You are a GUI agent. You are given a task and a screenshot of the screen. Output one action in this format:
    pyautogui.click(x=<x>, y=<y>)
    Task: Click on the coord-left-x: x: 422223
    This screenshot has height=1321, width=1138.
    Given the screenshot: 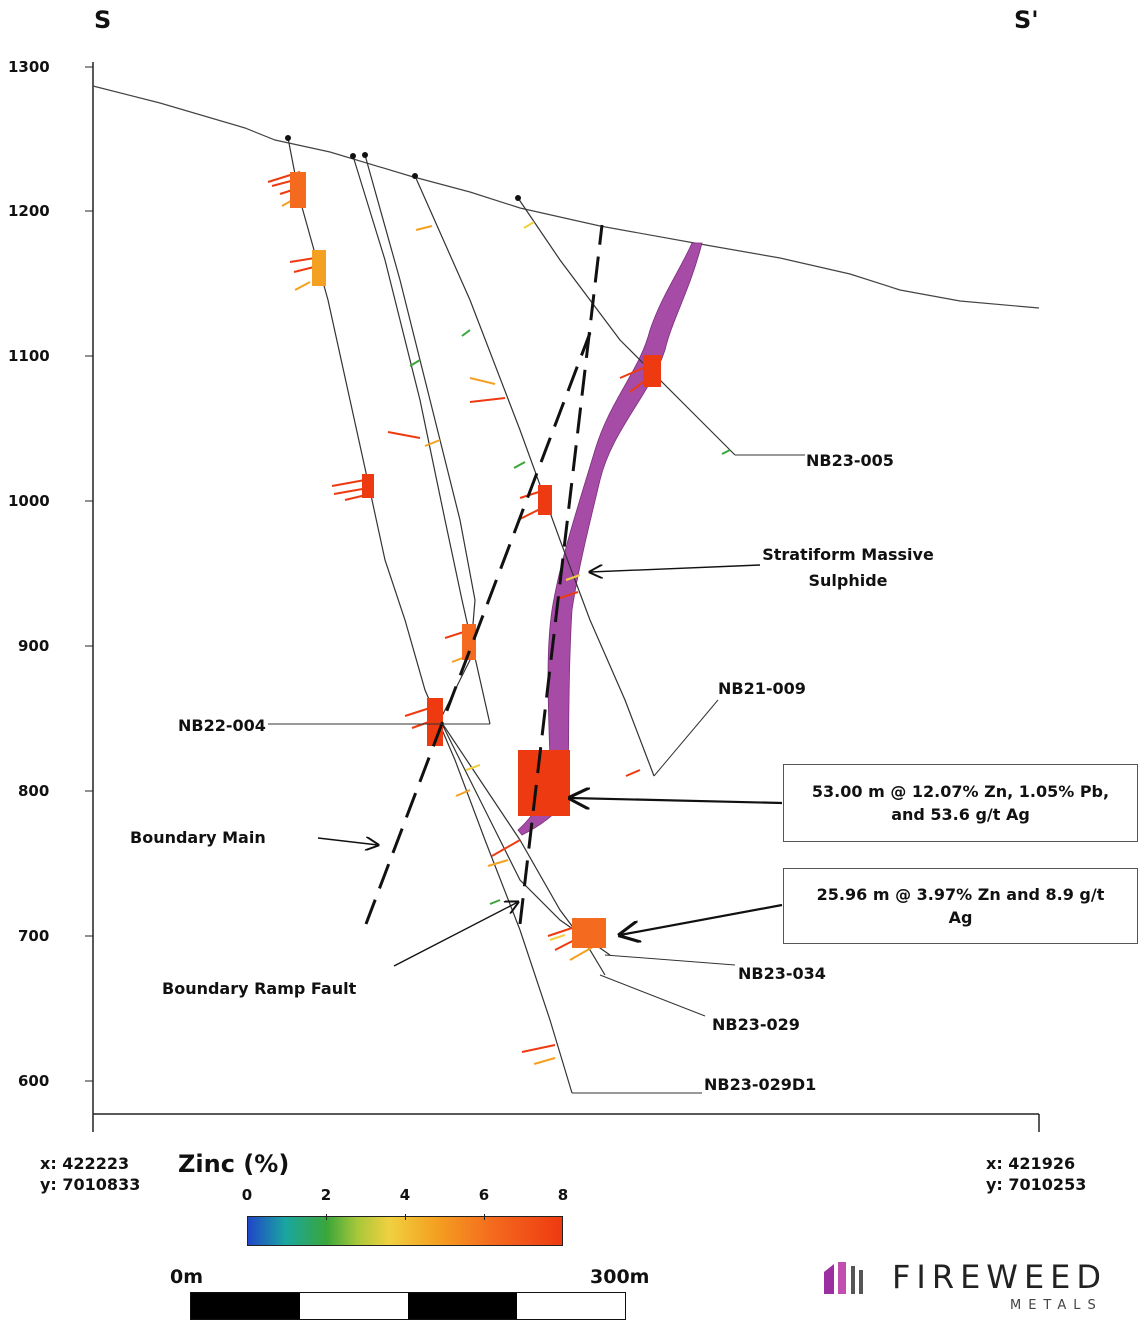 What is the action you would take?
    pyautogui.click(x=85, y=1163)
    